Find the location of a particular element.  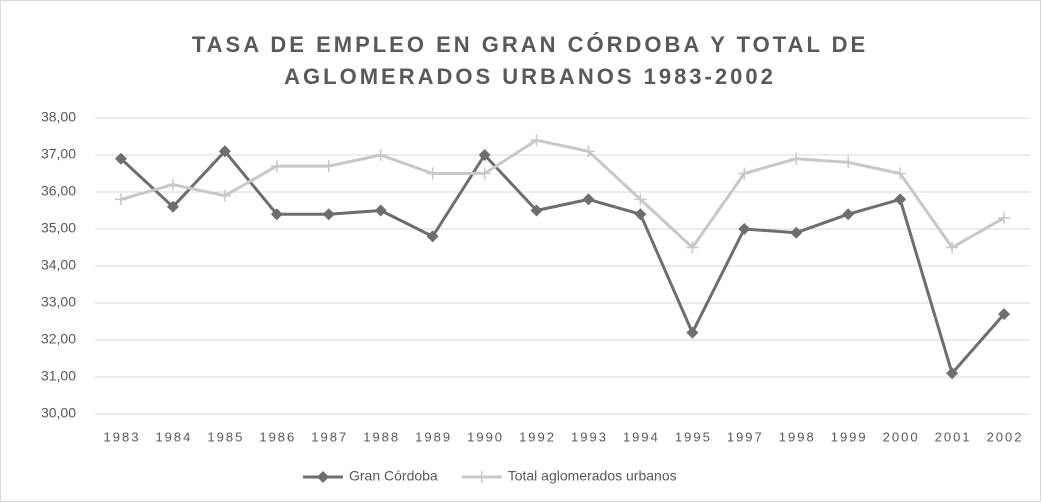

y-tick-label: 35,00 is located at coordinates (58, 228).